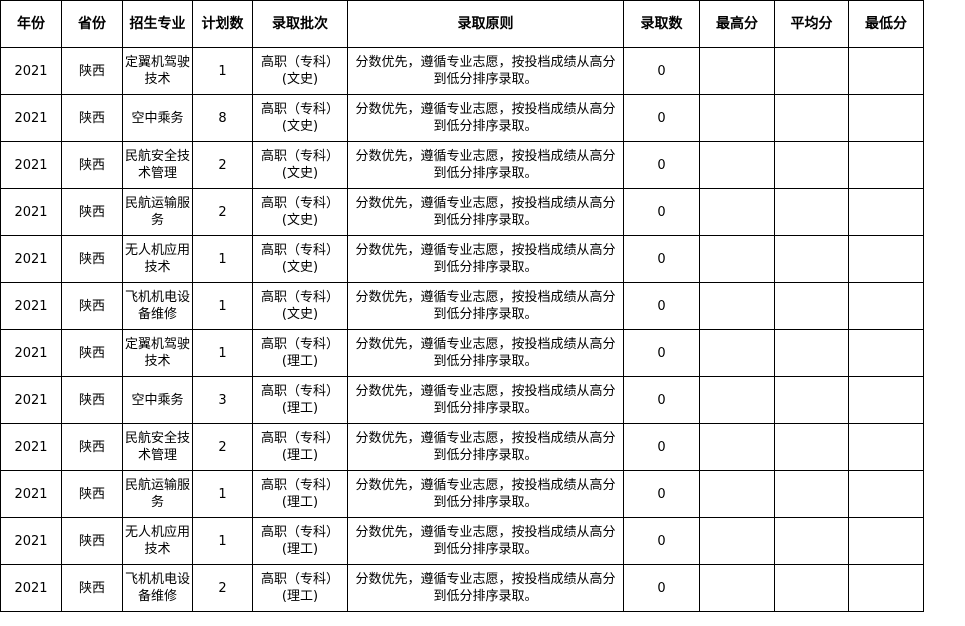 The height and width of the screenshot is (626, 965). What do you see at coordinates (157, 353) in the screenshot?
I see `cell-major: 定翼机驾驶技术` at bounding box center [157, 353].